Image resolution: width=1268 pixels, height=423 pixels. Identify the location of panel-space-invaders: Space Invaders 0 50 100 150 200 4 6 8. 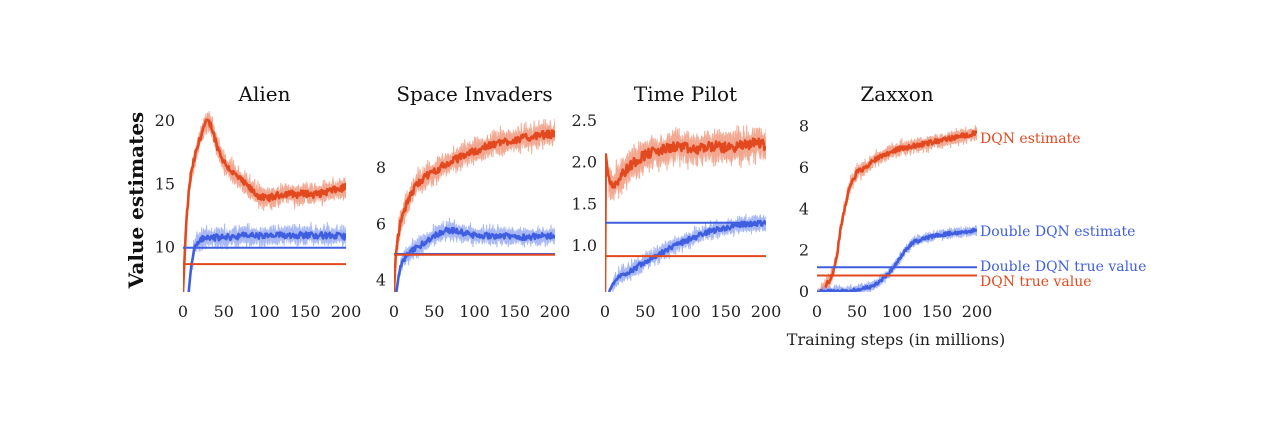
(473, 201).